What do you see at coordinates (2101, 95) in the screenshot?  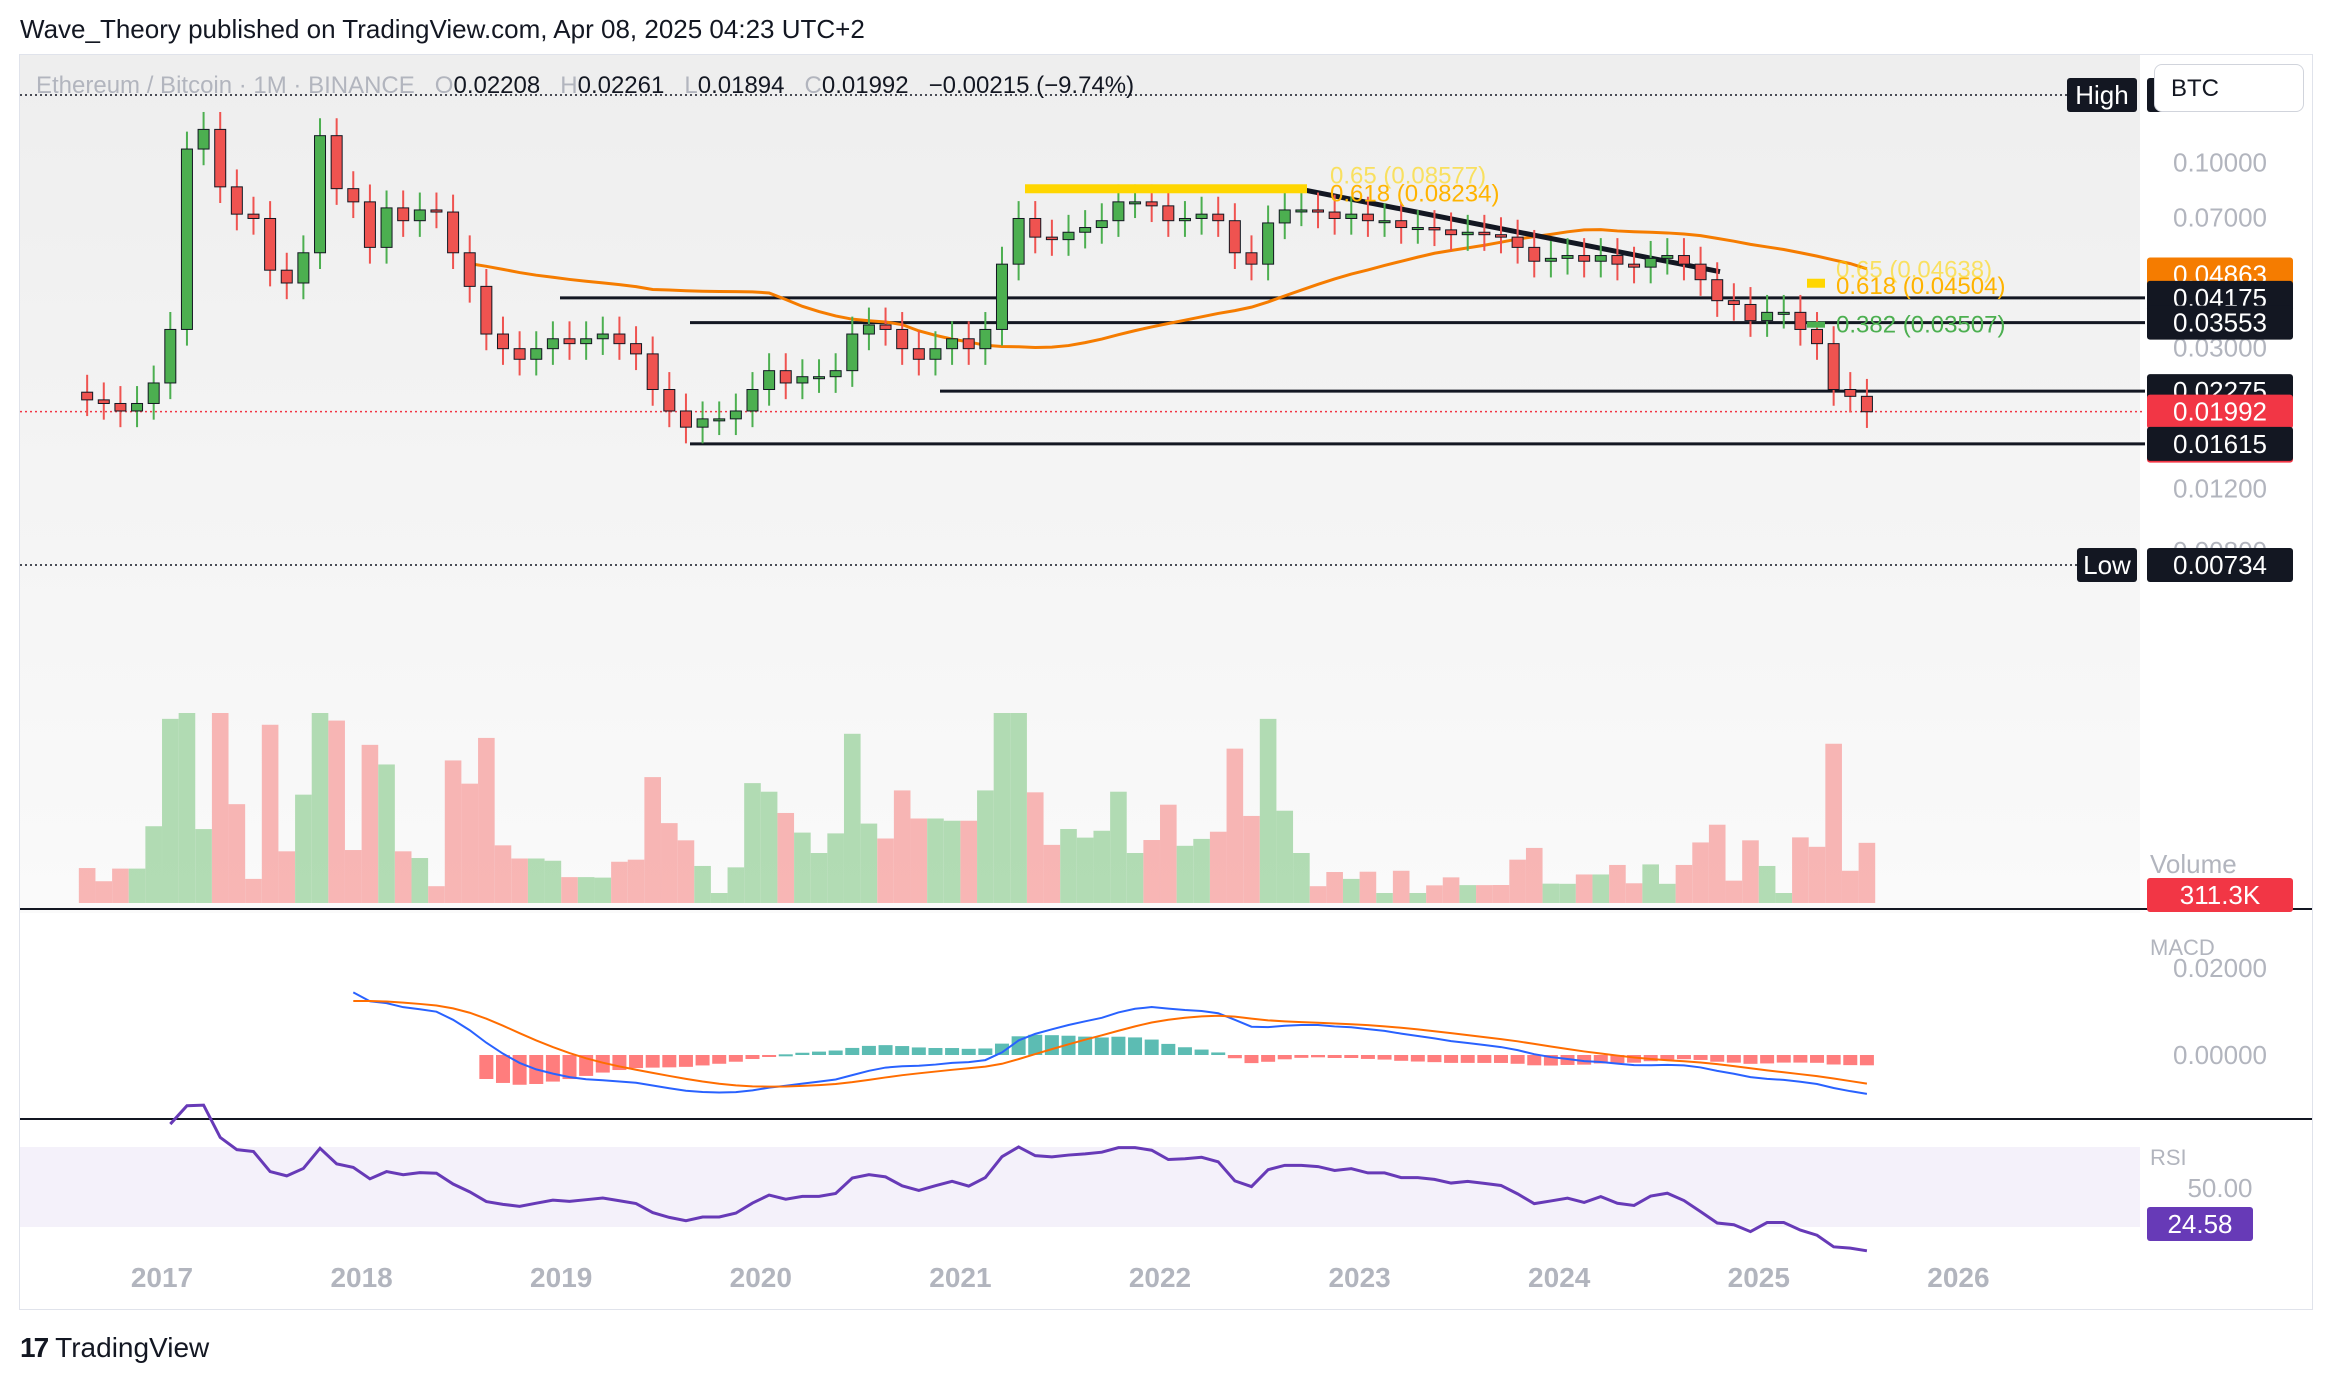 I see `high-tag: High` at bounding box center [2101, 95].